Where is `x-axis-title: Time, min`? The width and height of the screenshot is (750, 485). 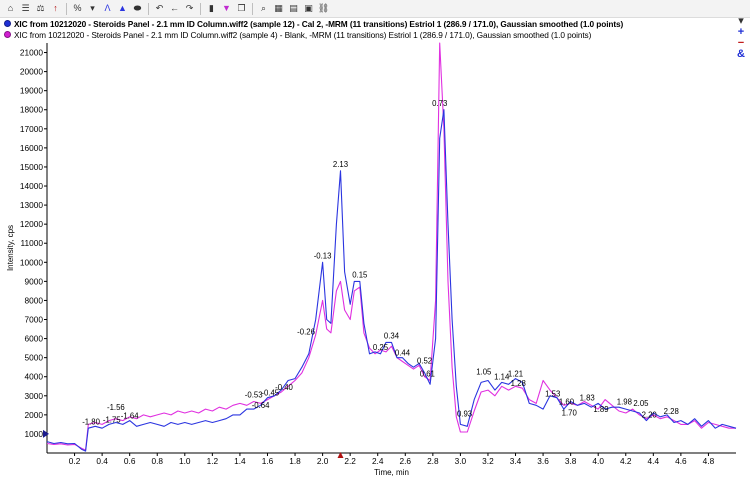 x-axis-title: Time, min is located at coordinates (391, 472).